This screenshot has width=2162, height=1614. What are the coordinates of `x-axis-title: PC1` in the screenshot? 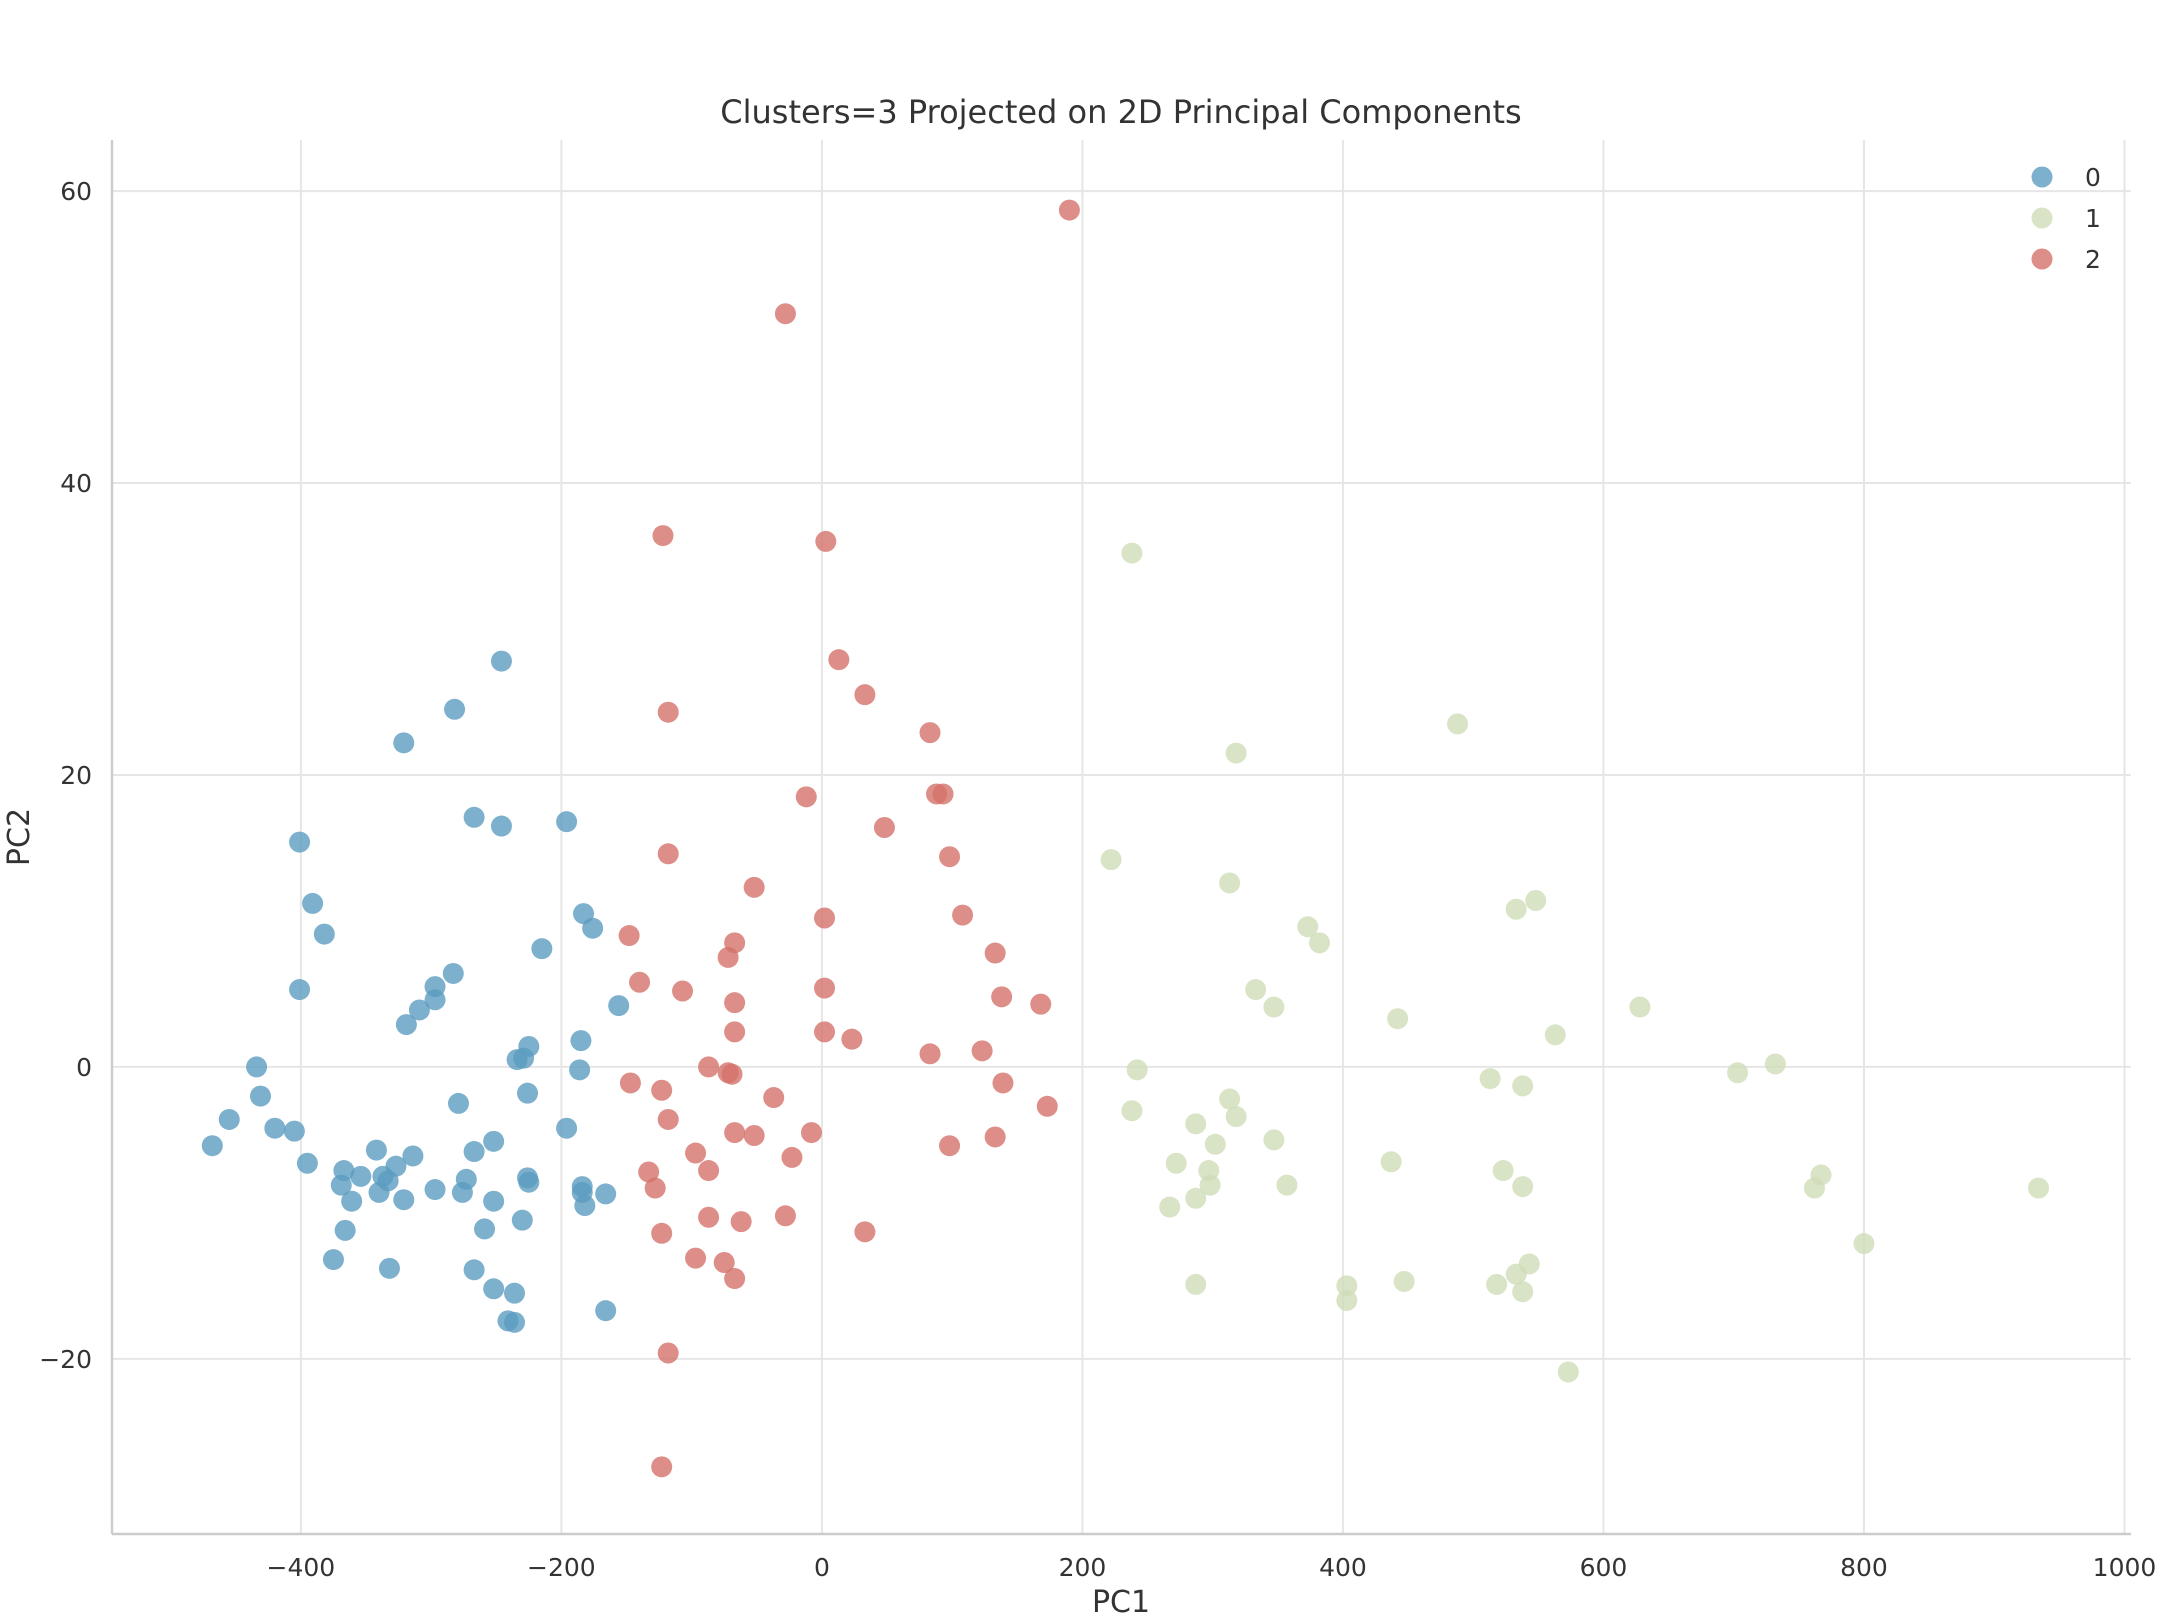 It's located at (1121, 1599).